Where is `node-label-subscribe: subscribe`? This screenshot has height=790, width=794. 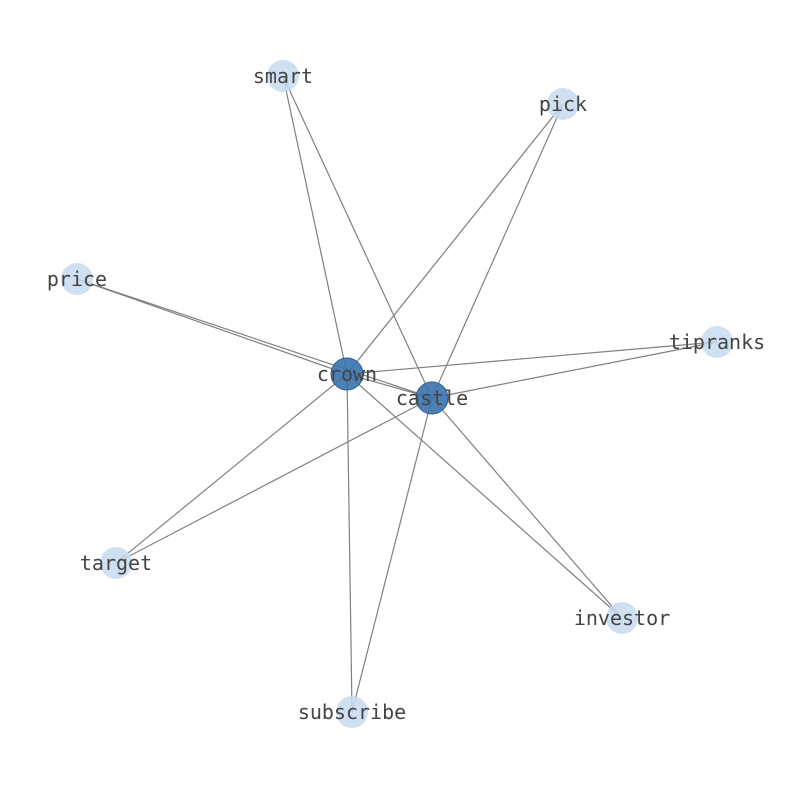 node-label-subscribe: subscribe is located at coordinates (352, 712).